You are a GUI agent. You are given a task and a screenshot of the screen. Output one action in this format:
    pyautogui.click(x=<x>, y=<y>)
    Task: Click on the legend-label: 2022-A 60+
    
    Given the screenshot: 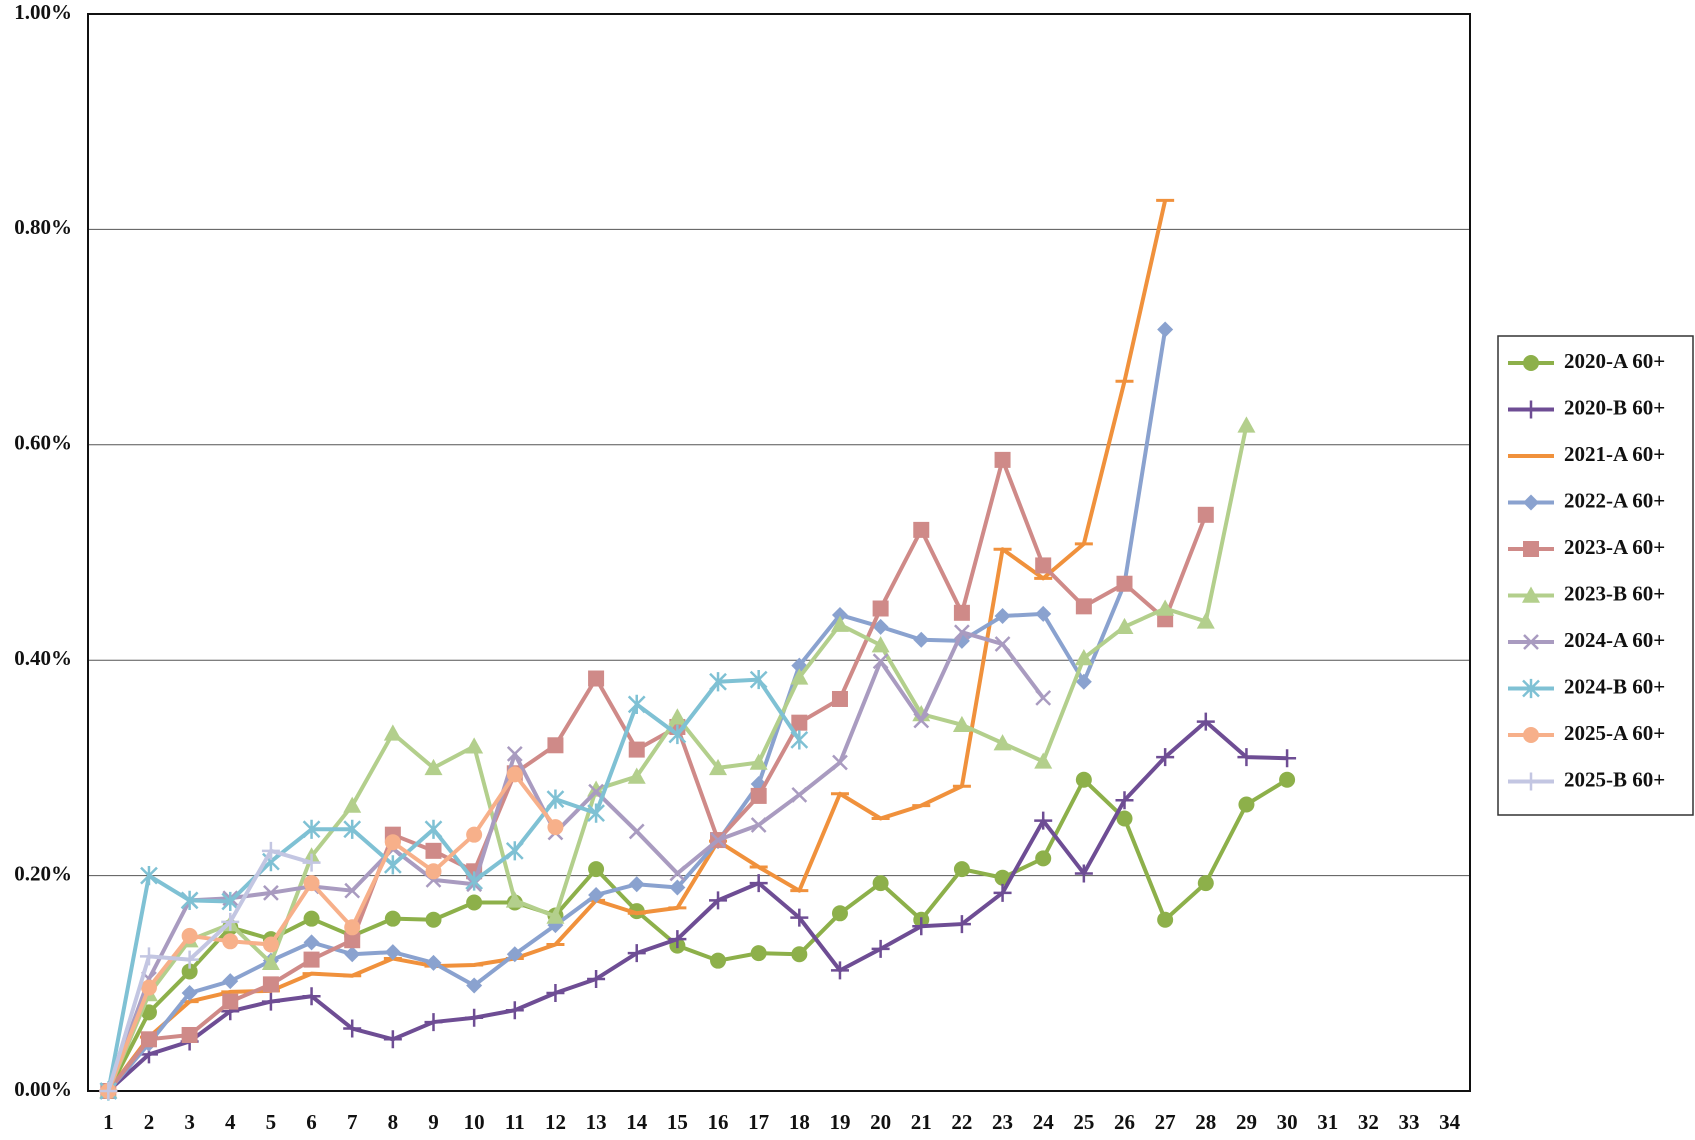 What is the action you would take?
    pyautogui.click(x=1614, y=500)
    